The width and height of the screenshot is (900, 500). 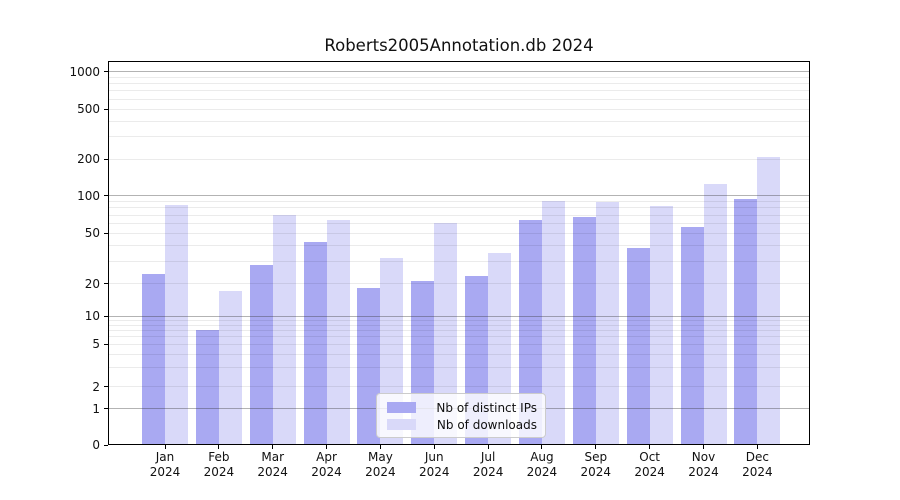 I want to click on y-axis-tick-label: 500, so click(x=88, y=109).